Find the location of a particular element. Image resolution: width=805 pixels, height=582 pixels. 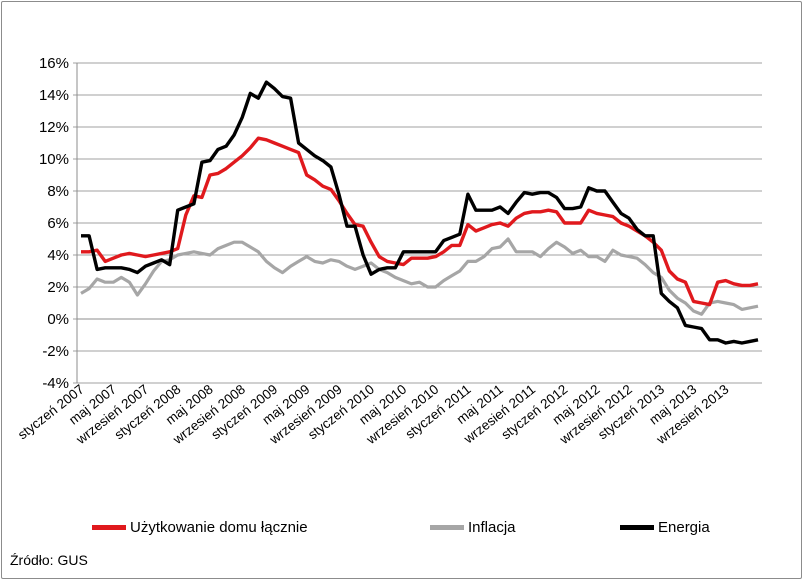

series-line-inflacja is located at coordinates (419, 276).